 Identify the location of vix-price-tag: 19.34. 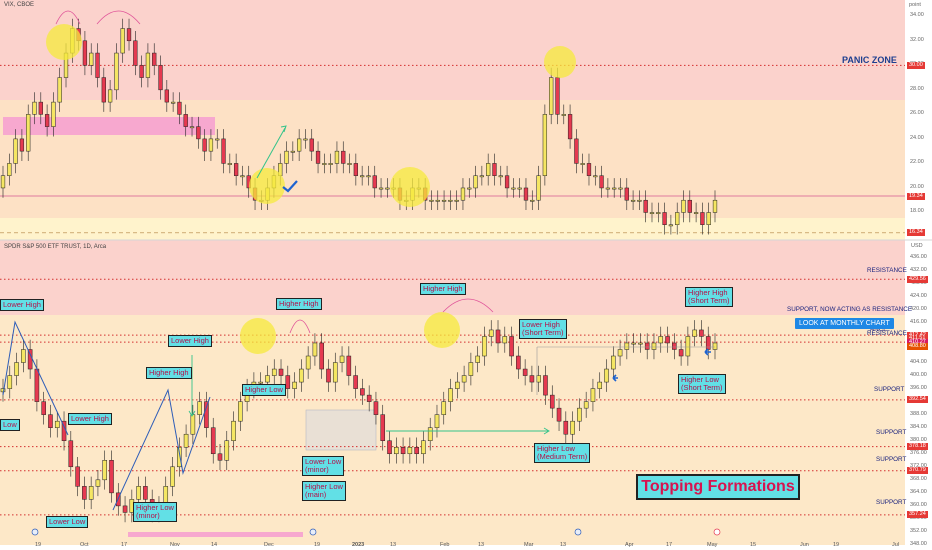
(916, 196).